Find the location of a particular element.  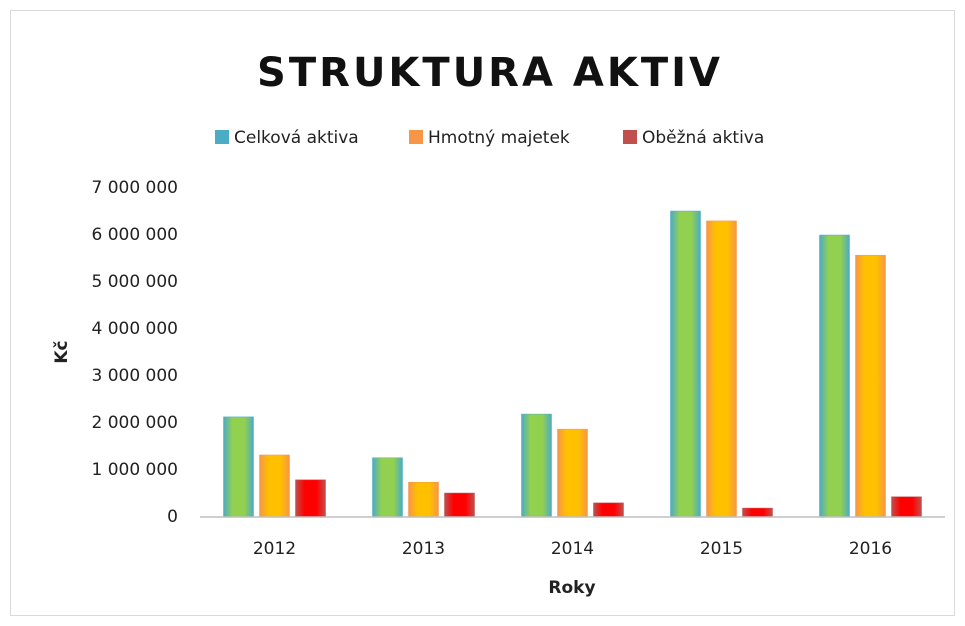

x-tick-label: 2016 is located at coordinates (870, 549).